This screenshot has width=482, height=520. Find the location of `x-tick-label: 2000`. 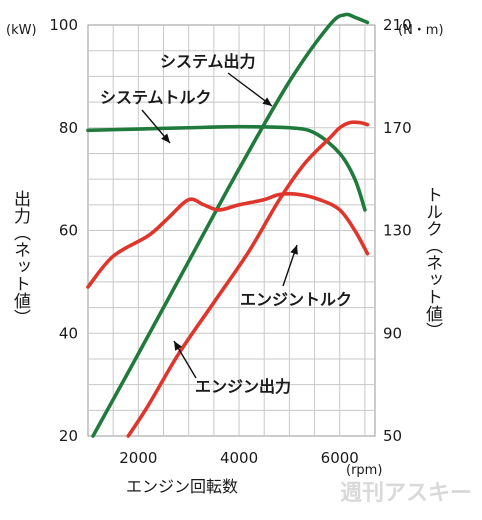

x-tick-label: 2000 is located at coordinates (138, 458).